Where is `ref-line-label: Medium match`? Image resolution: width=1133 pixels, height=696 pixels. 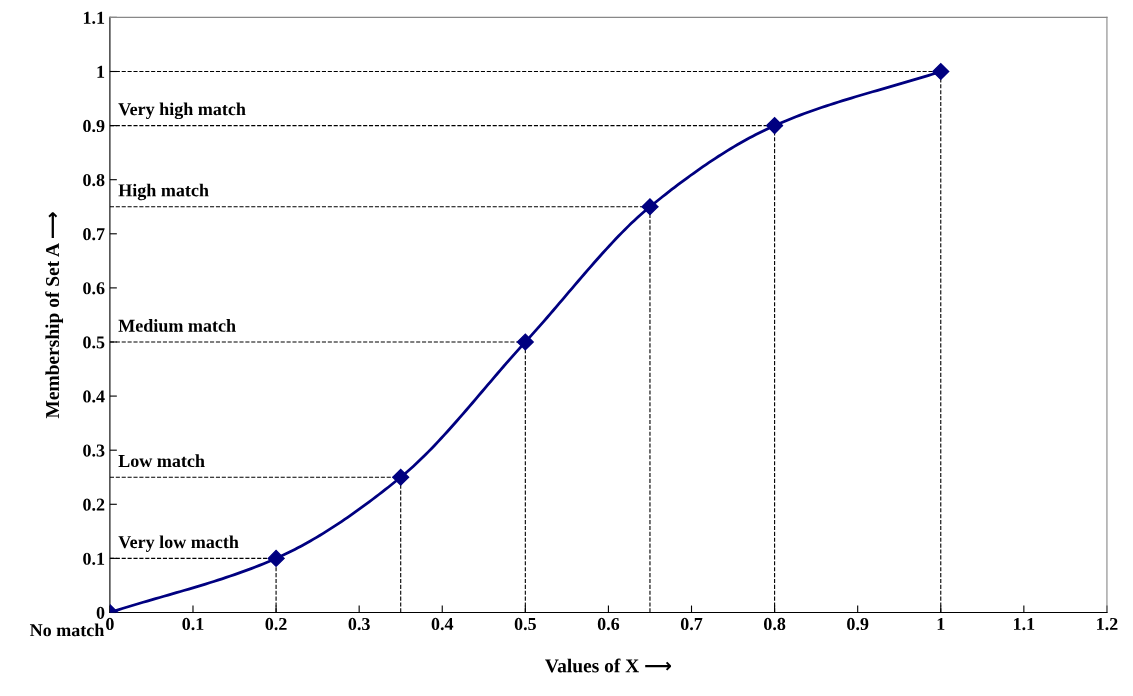
ref-line-label: Medium match is located at coordinates (177, 325).